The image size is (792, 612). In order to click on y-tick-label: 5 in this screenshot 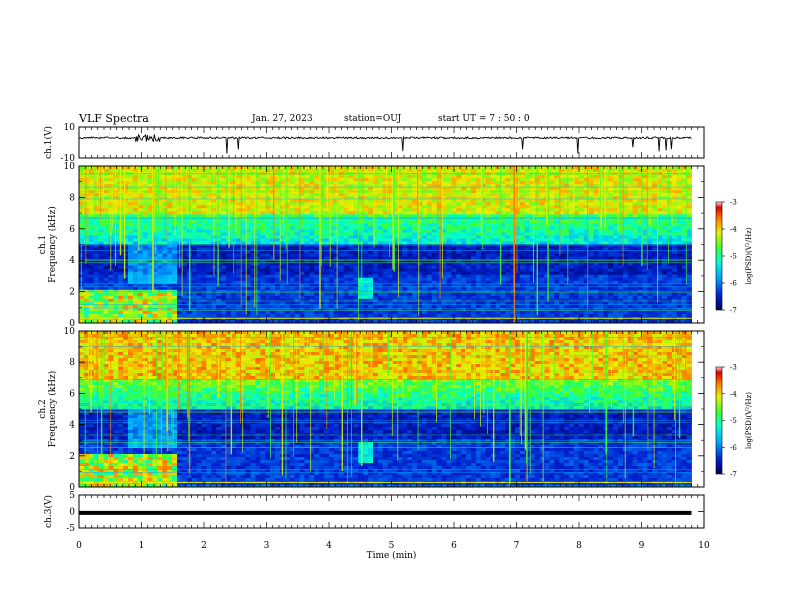, I will do `click(72, 496)`.